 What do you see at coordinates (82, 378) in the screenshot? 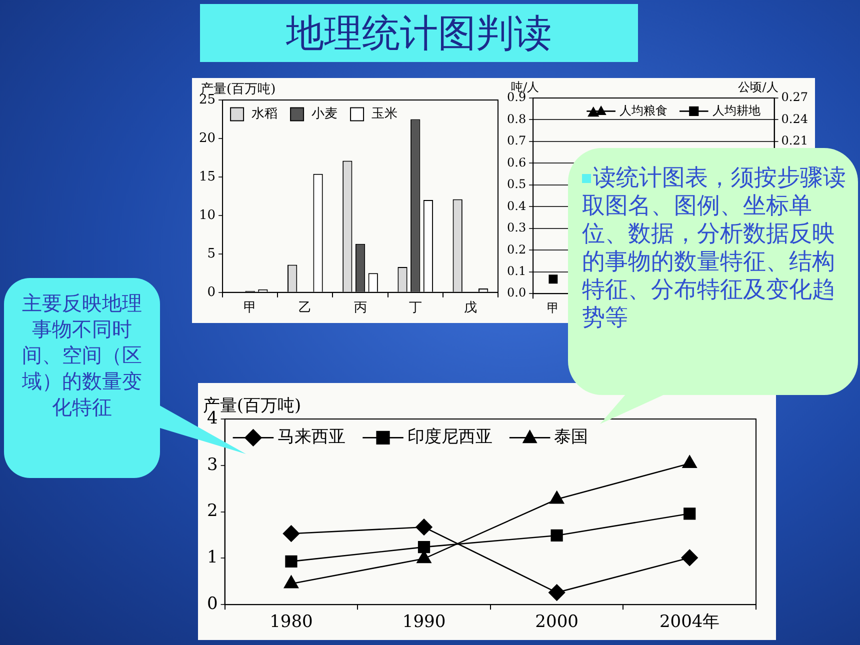
I see `text: 主要反映地理事物不同时间、空间（区域）的数量变化特征` at bounding box center [82, 378].